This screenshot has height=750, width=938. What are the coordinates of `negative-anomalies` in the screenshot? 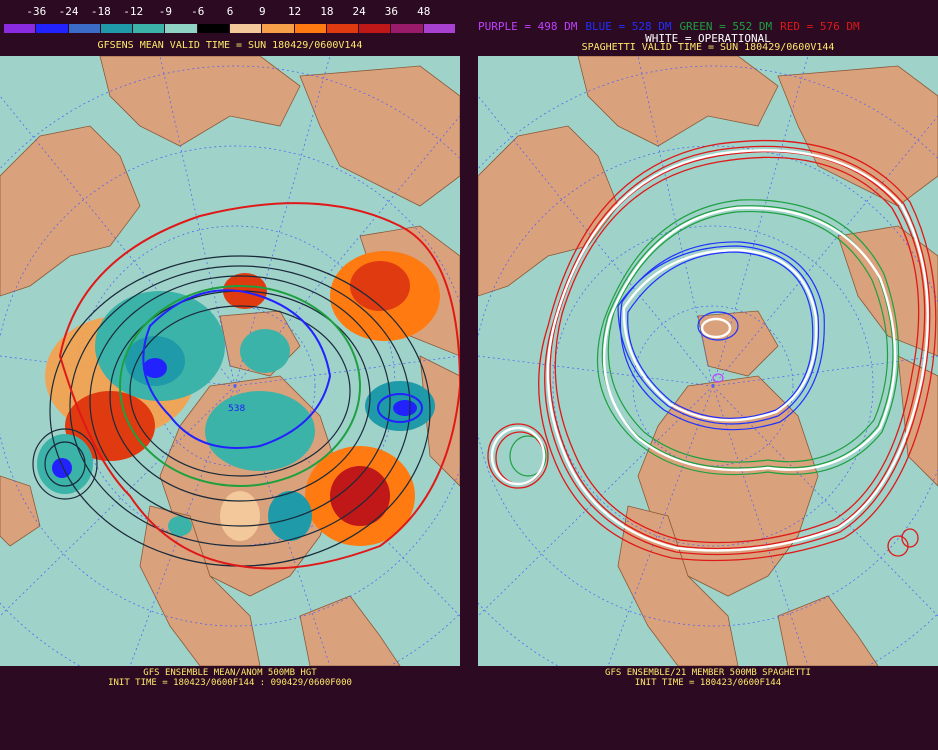 It's located at (236, 416).